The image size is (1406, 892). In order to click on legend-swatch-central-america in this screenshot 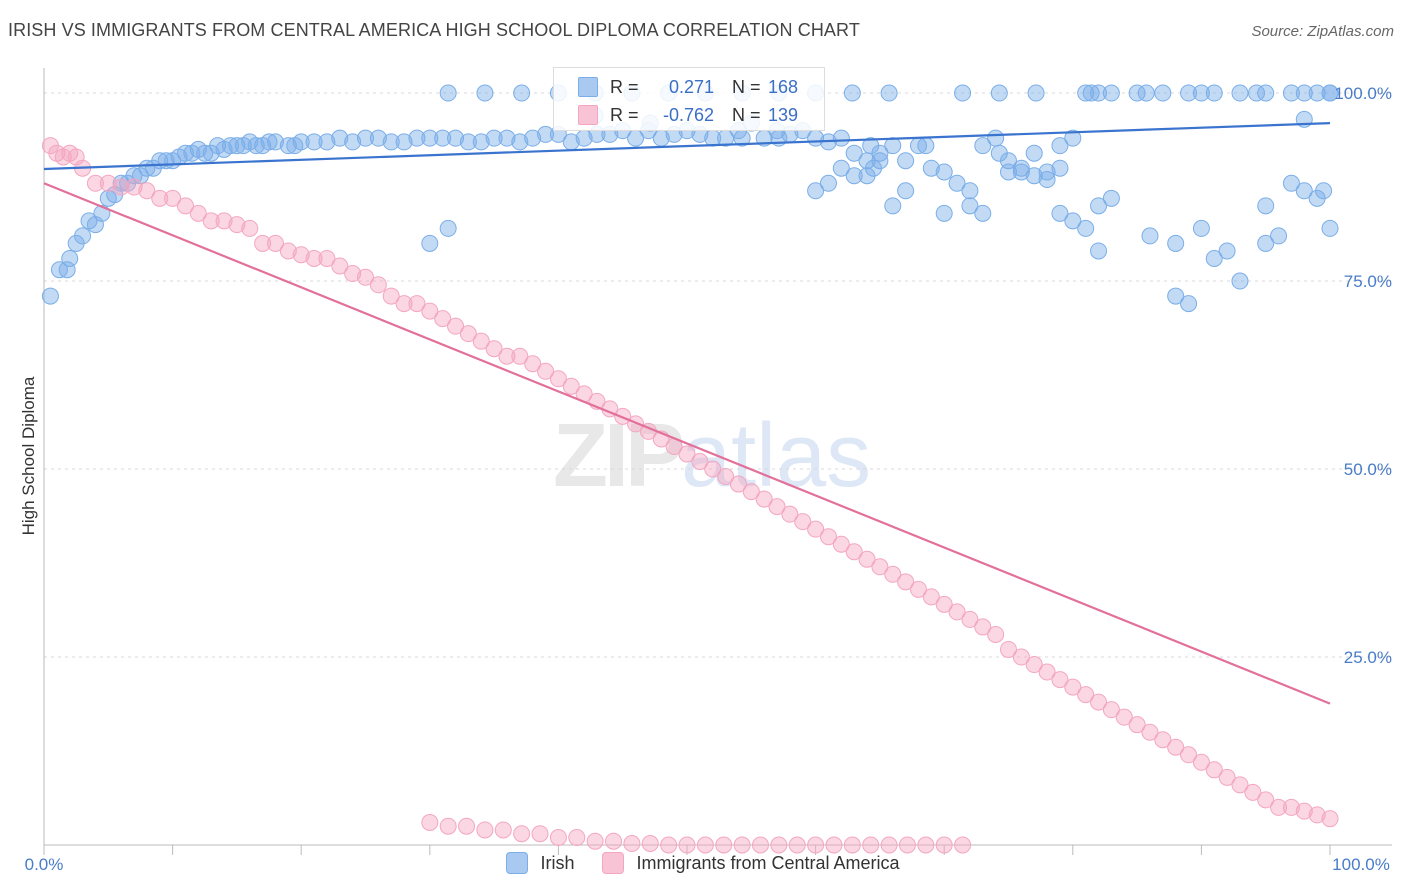, I will do `click(588, 115)`.